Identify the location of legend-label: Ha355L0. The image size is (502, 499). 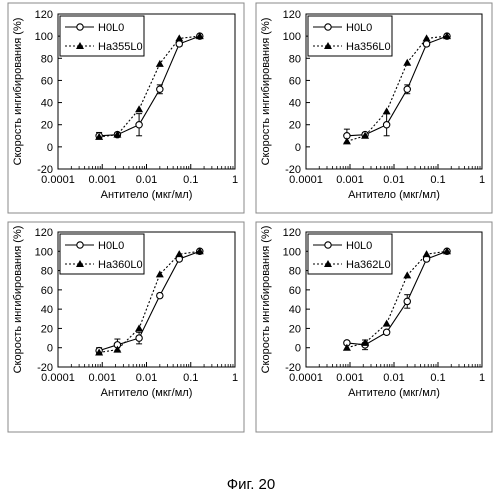
(120, 47).